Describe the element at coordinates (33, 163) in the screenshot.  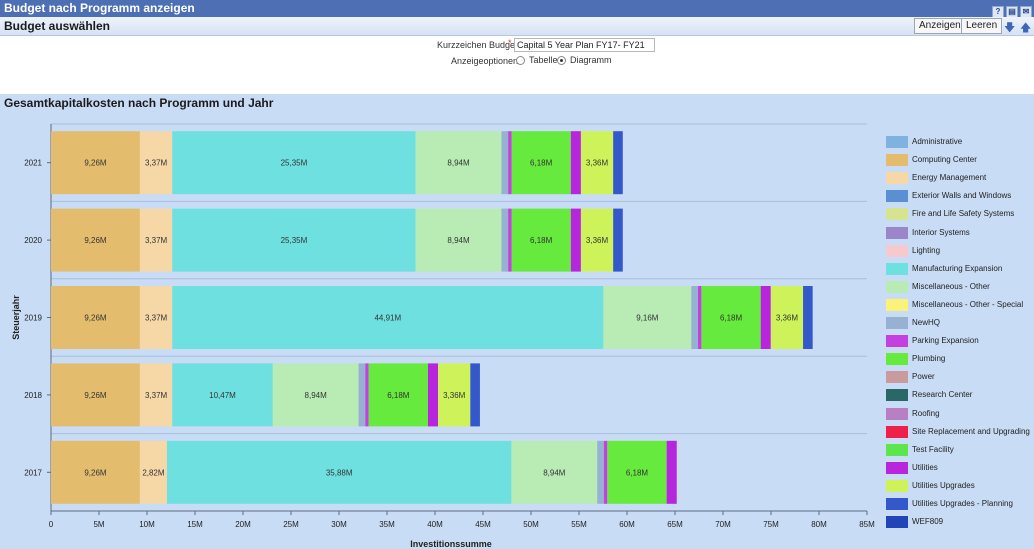
I see `y-tick-label: 2021` at that location.